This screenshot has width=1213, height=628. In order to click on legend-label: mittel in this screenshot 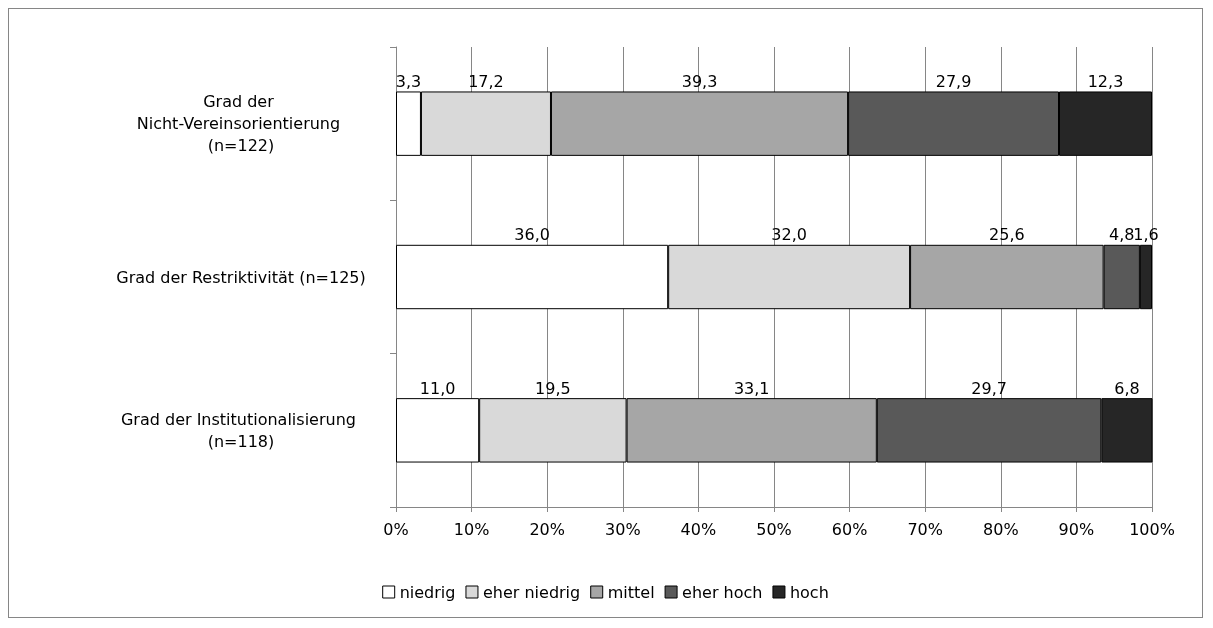, I will do `click(631, 592)`.